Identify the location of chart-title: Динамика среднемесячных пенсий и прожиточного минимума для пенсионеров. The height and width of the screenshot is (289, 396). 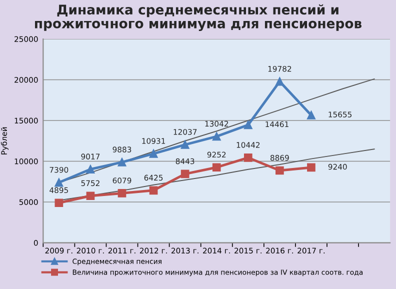
(198, 18).